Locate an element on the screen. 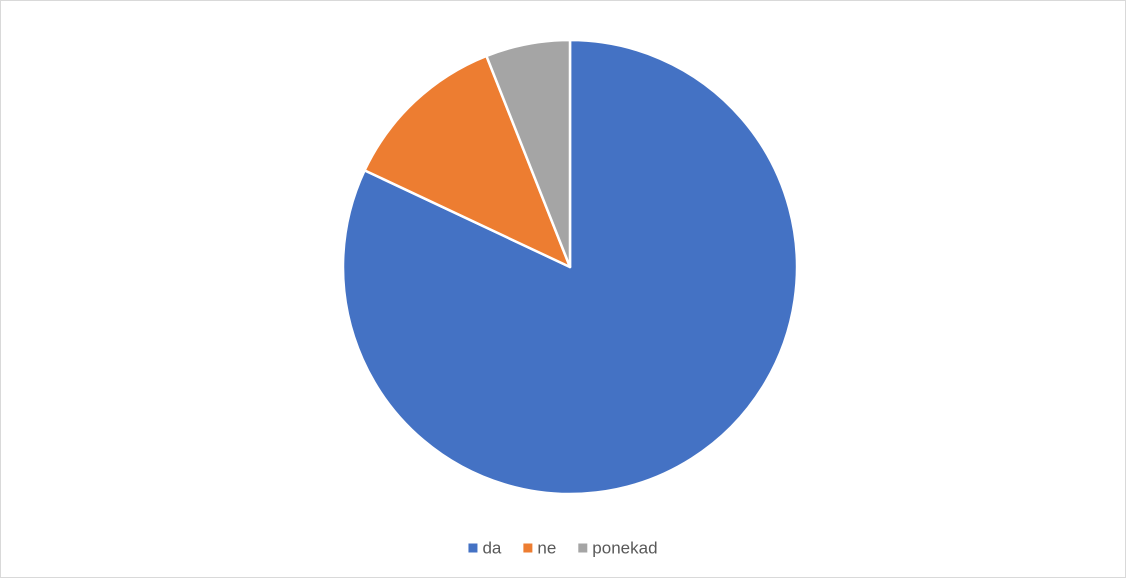  legend-label: ne is located at coordinates (546, 547).